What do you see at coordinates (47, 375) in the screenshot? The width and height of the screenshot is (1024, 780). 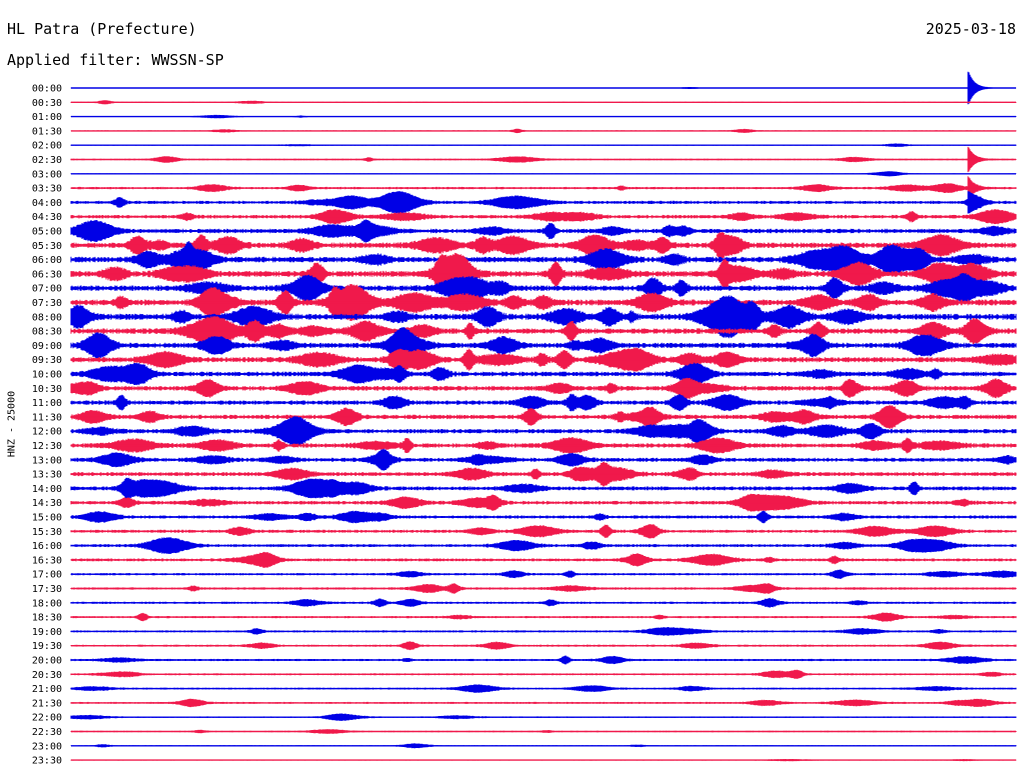 I see `row-time-label: 10:00` at bounding box center [47, 375].